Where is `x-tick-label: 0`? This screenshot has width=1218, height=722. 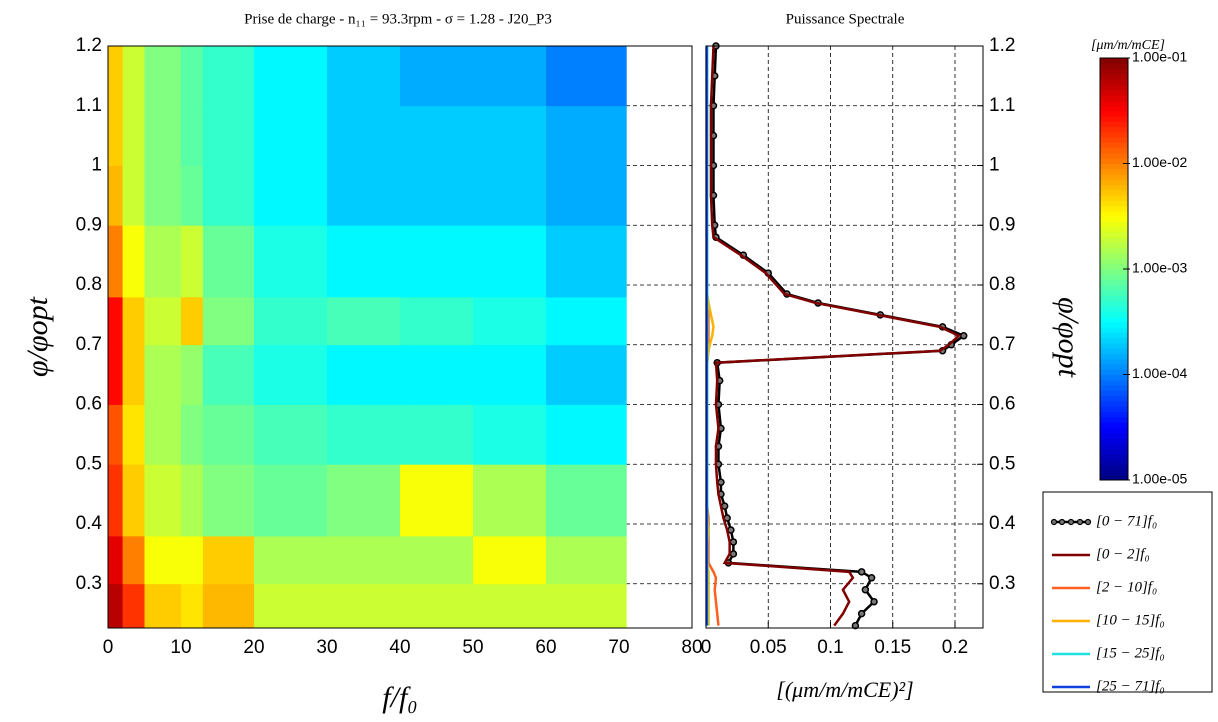
x-tick-label: 0 is located at coordinates (706, 647).